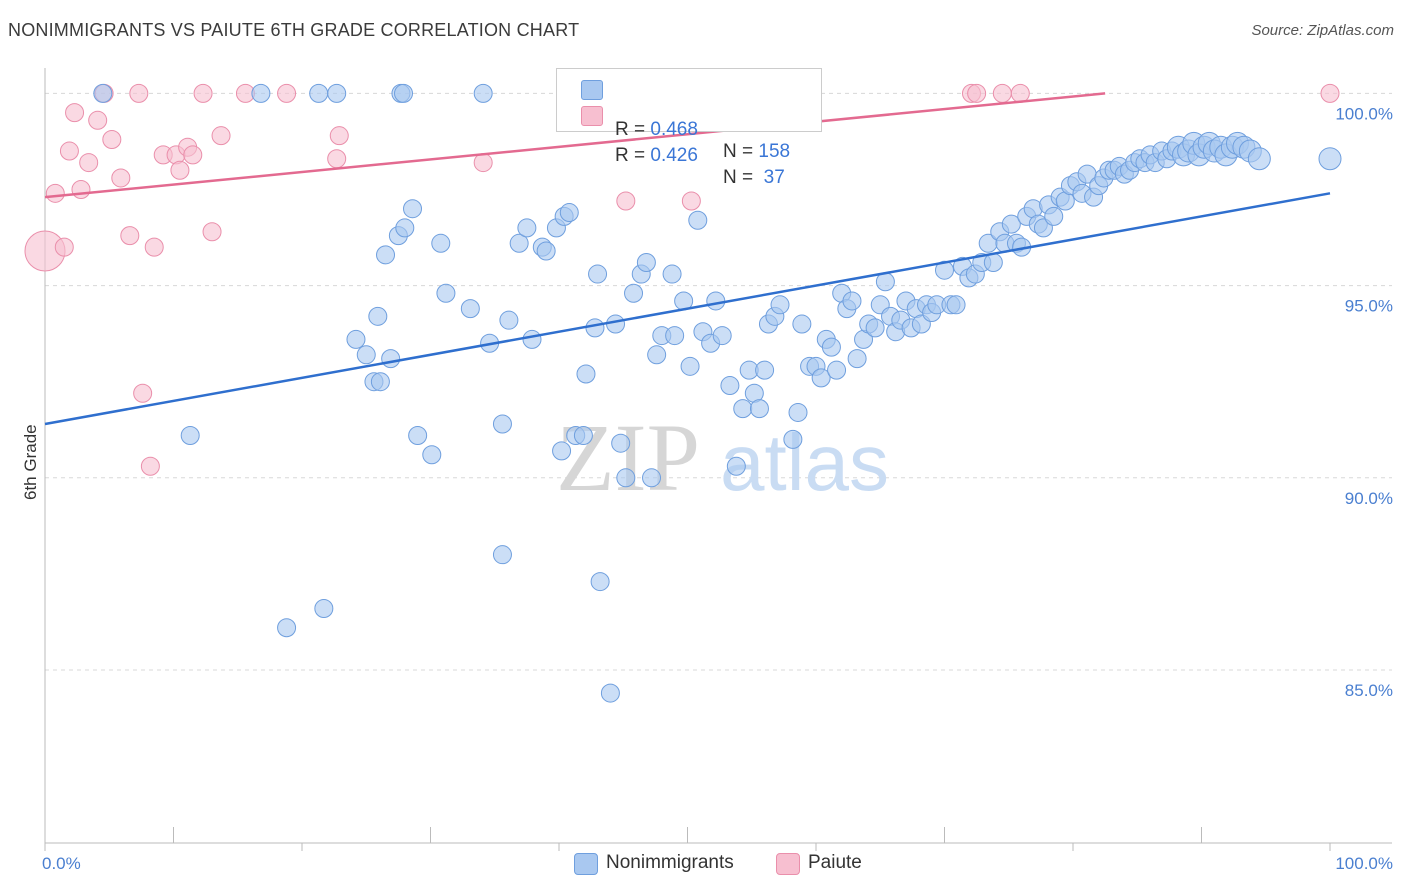 This screenshot has width=1406, height=892. What do you see at coordinates (1369, 306) in the screenshot?
I see `y-tick-label: 95.0%` at bounding box center [1369, 306].